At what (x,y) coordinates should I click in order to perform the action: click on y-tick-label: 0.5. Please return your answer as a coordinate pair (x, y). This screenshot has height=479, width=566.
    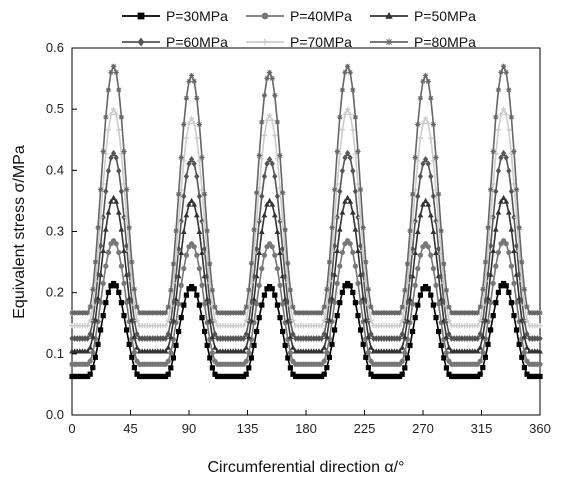
    Looking at the image, I should click on (55, 108).